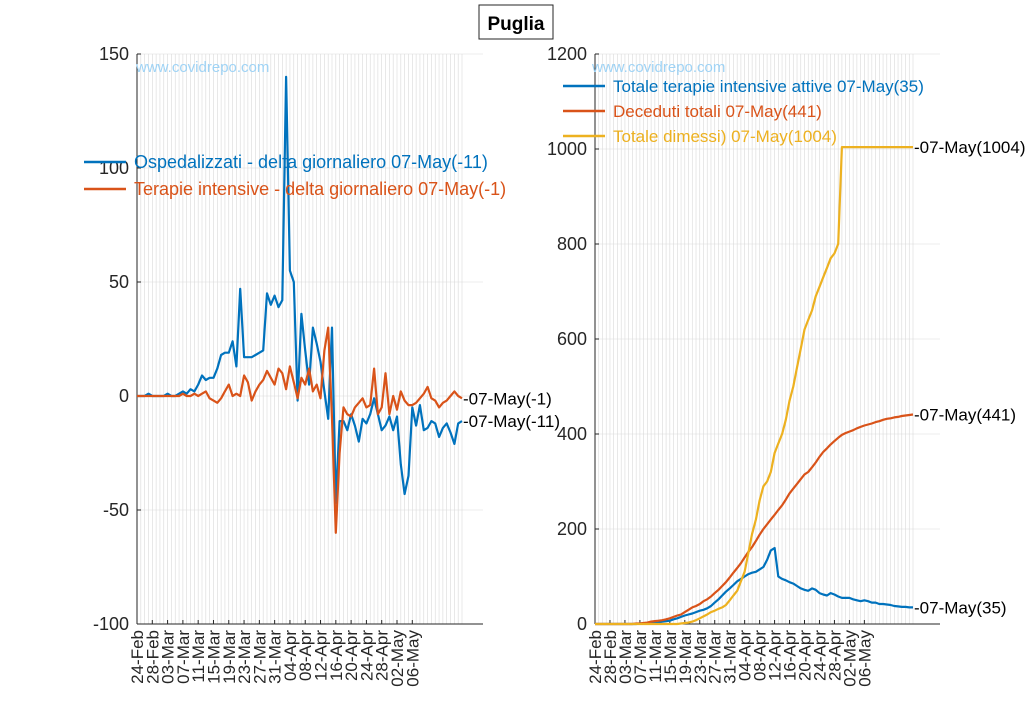  I want to click on y-tick-label: 50, so click(119, 282).